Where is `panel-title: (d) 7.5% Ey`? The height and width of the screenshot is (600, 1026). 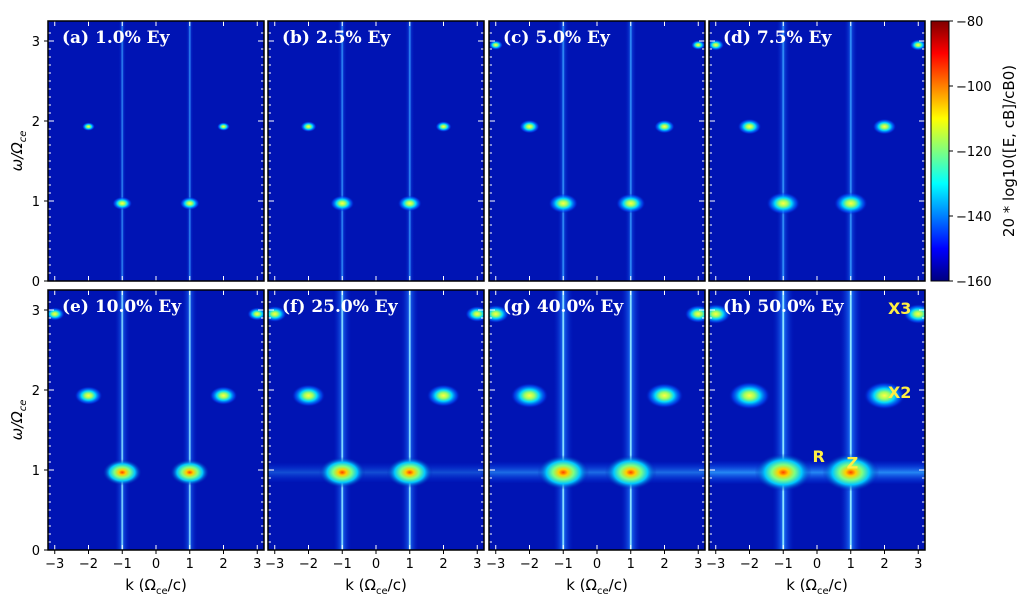 panel-title: (d) 7.5% Ey is located at coordinates (777, 38).